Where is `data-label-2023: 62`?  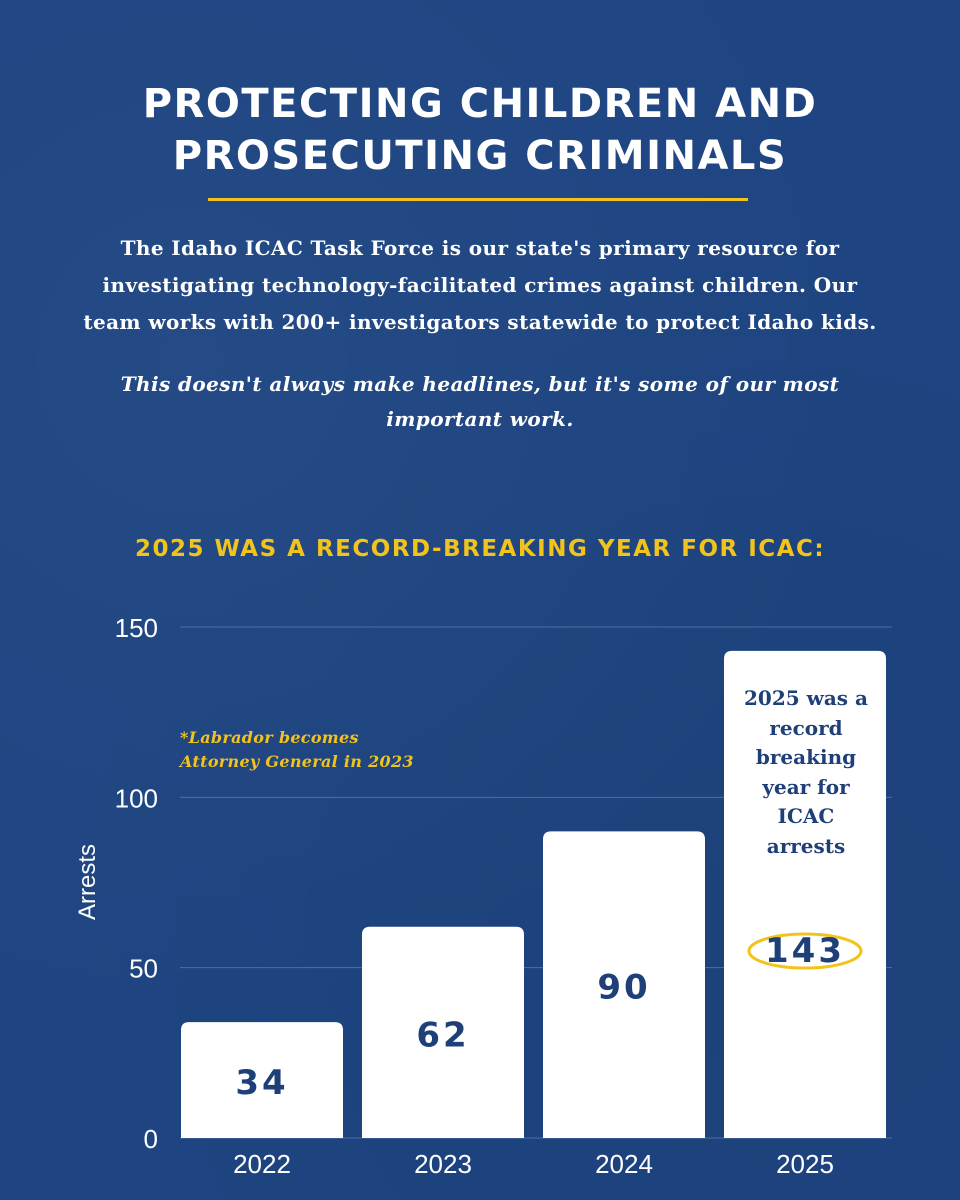 data-label-2023: 62 is located at coordinates (442, 1035).